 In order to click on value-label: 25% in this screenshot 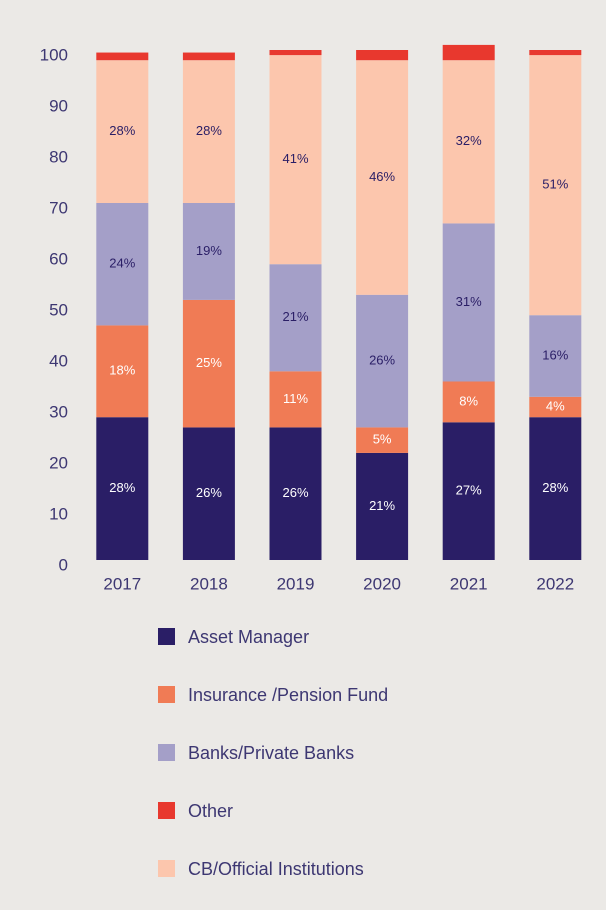, I will do `click(209, 362)`.